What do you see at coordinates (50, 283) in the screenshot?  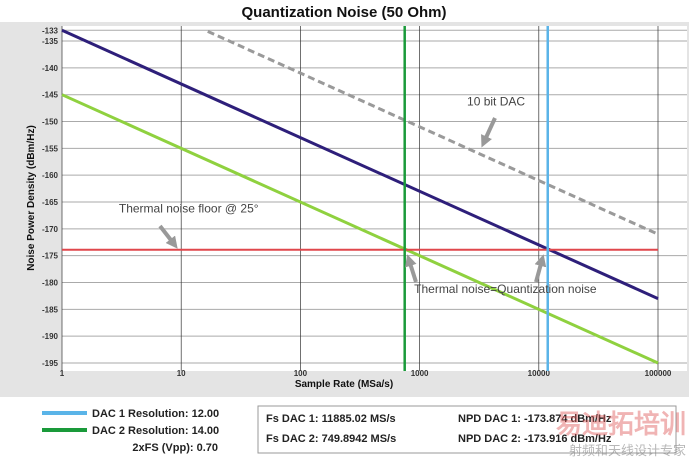 I see `y-tick-label: -180` at bounding box center [50, 283].